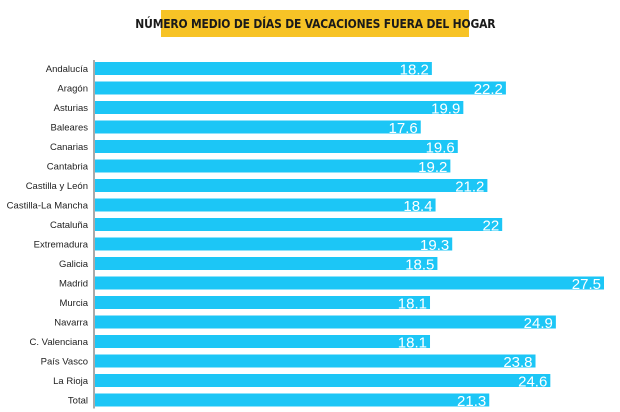 This screenshot has width=620, height=412. I want to click on value-label: 19.2, so click(432, 167).